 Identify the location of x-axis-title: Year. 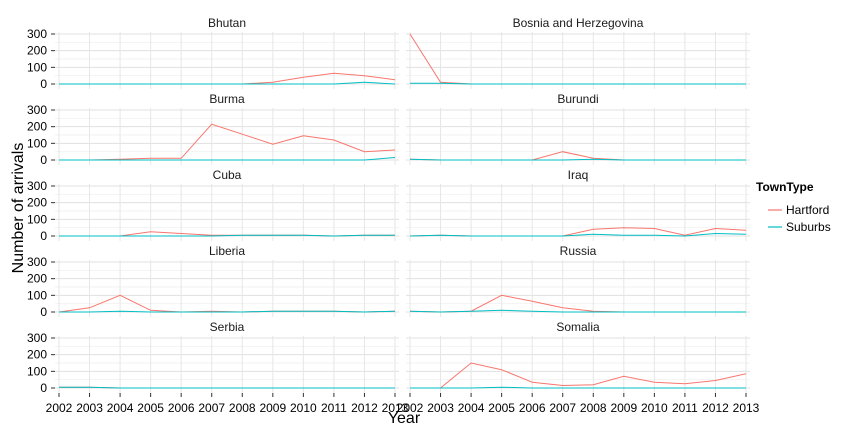
(404, 418).